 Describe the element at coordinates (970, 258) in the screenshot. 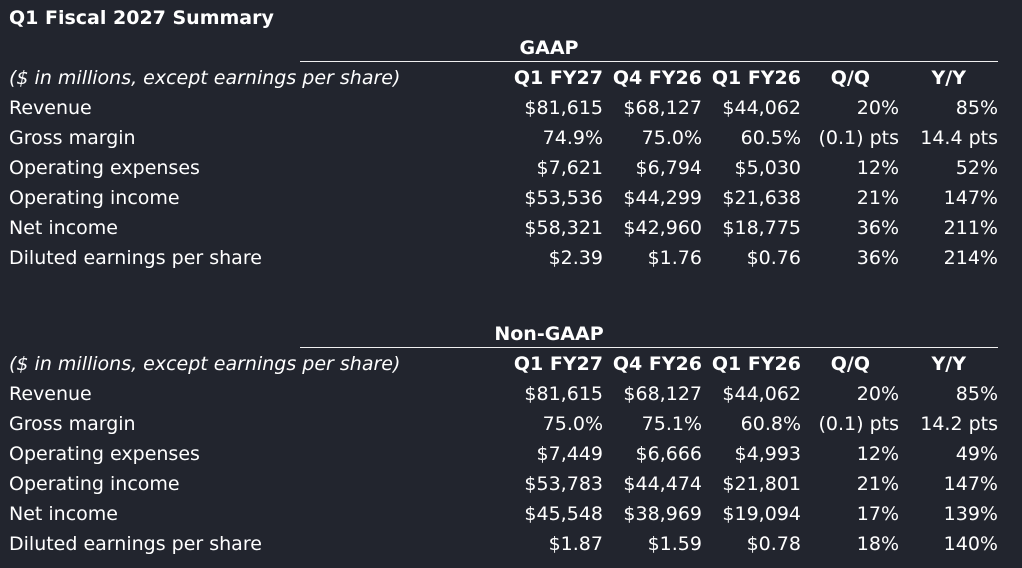

I see `cell-value: 214%` at that location.